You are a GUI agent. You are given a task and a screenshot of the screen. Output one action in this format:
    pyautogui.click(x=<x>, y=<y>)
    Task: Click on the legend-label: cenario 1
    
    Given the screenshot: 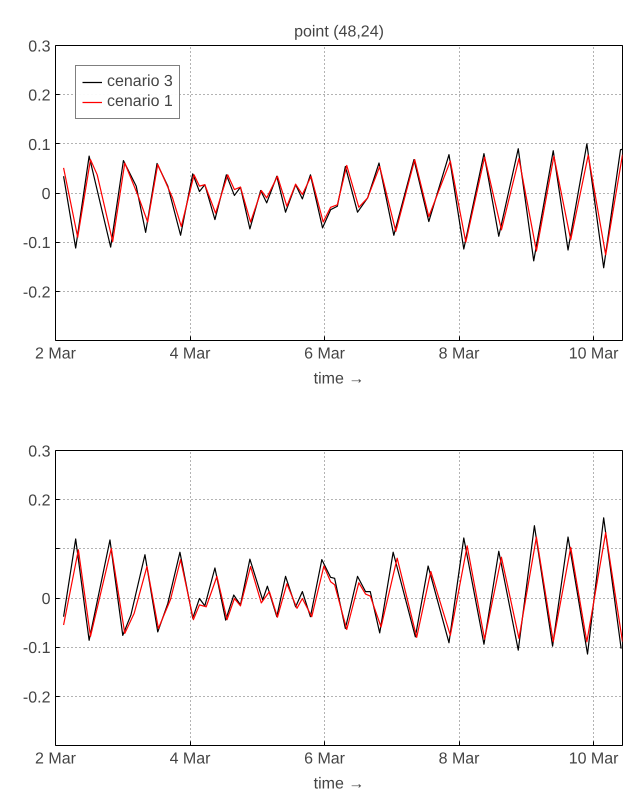 What is the action you would take?
    pyautogui.click(x=140, y=102)
    